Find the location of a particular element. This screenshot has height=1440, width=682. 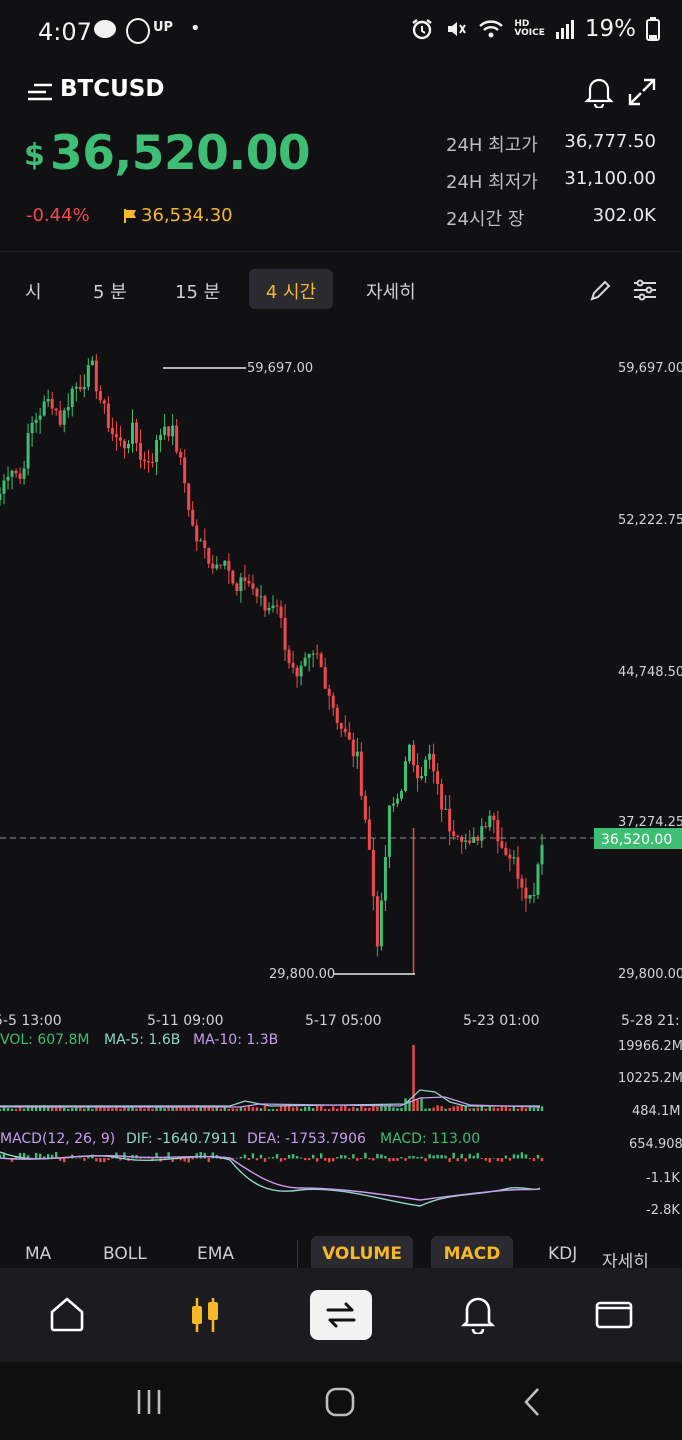

trade-button is located at coordinates (341, 1315).